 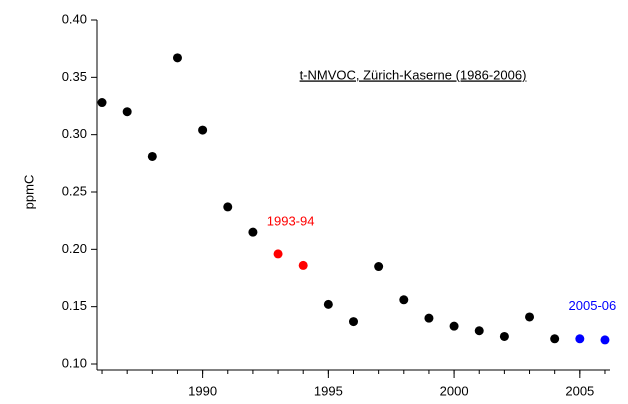 What do you see at coordinates (28, 192) in the screenshot?
I see `y-axis-label: ppmC` at bounding box center [28, 192].